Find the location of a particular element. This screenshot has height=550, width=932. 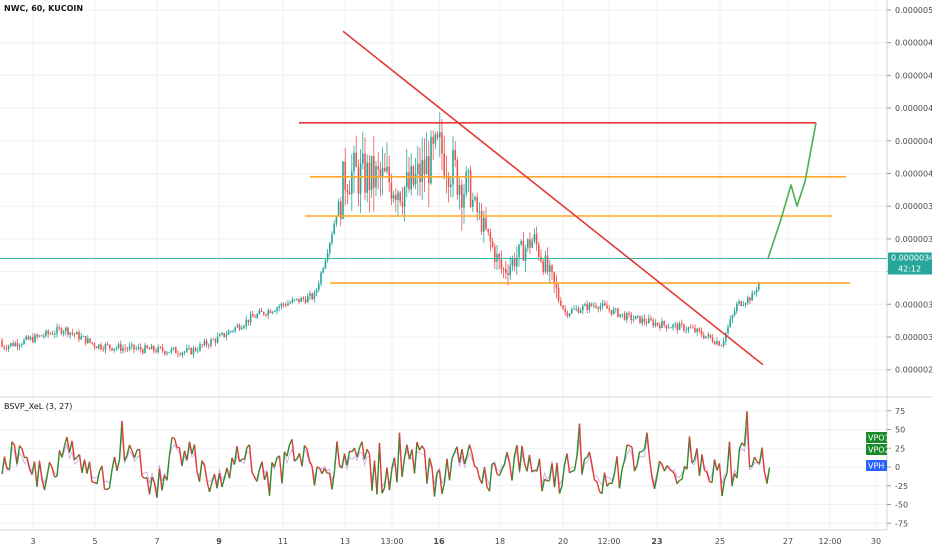

time-tick-label: 3 is located at coordinates (32, 541).